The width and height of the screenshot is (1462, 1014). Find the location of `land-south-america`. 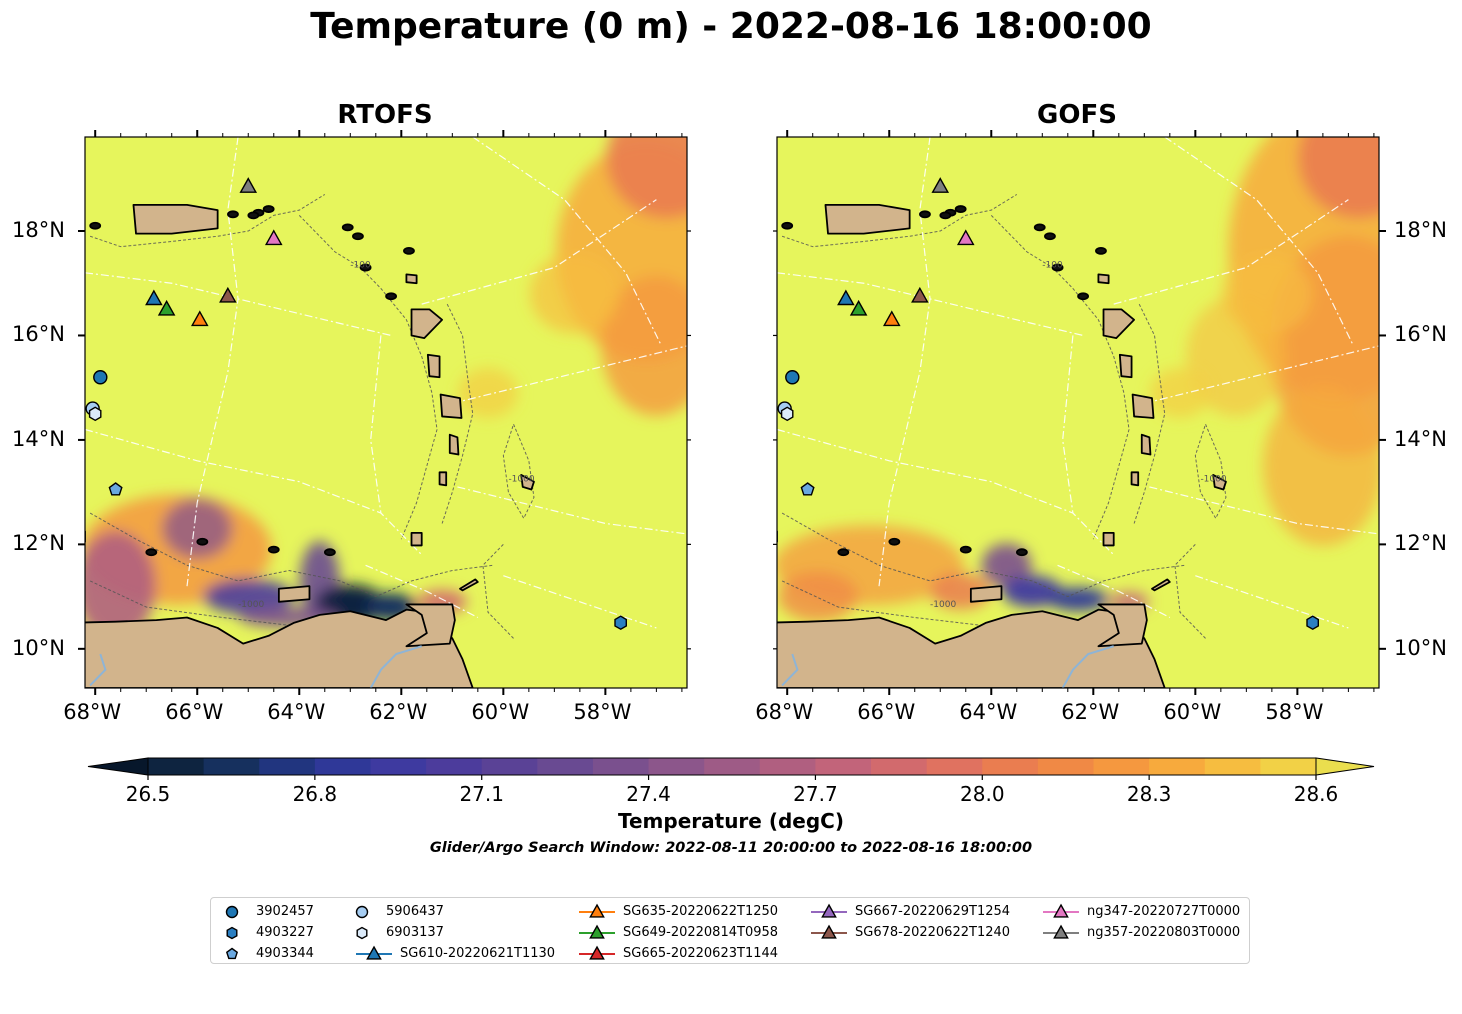

land-south-america is located at coordinates (279, 648).